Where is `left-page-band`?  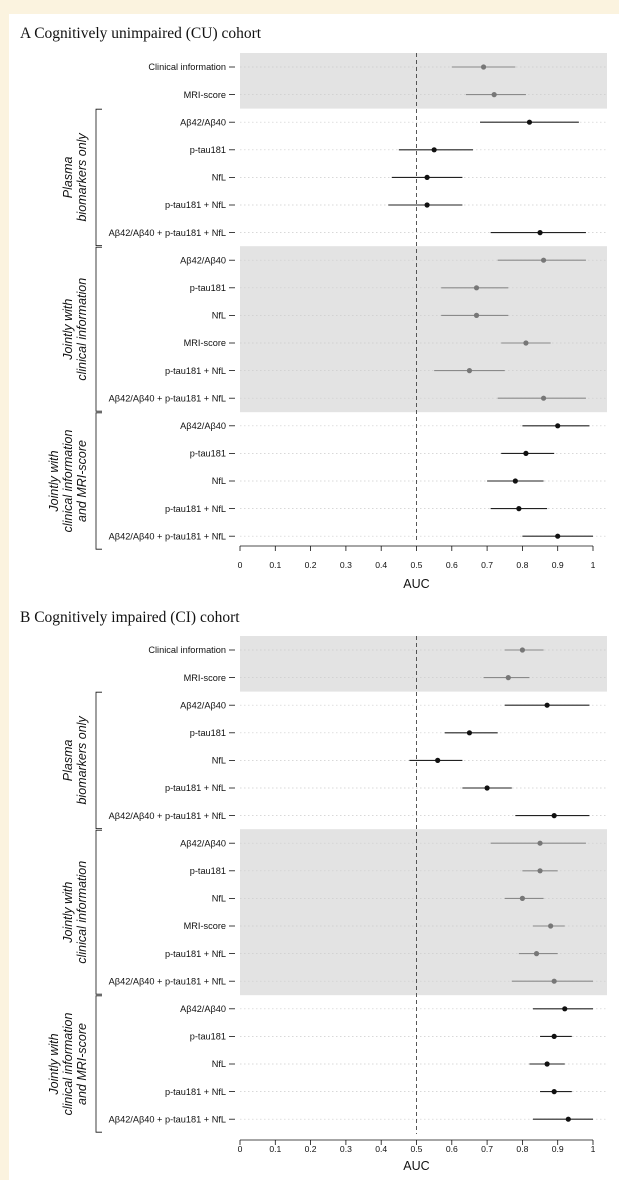 left-page-band is located at coordinates (4, 597).